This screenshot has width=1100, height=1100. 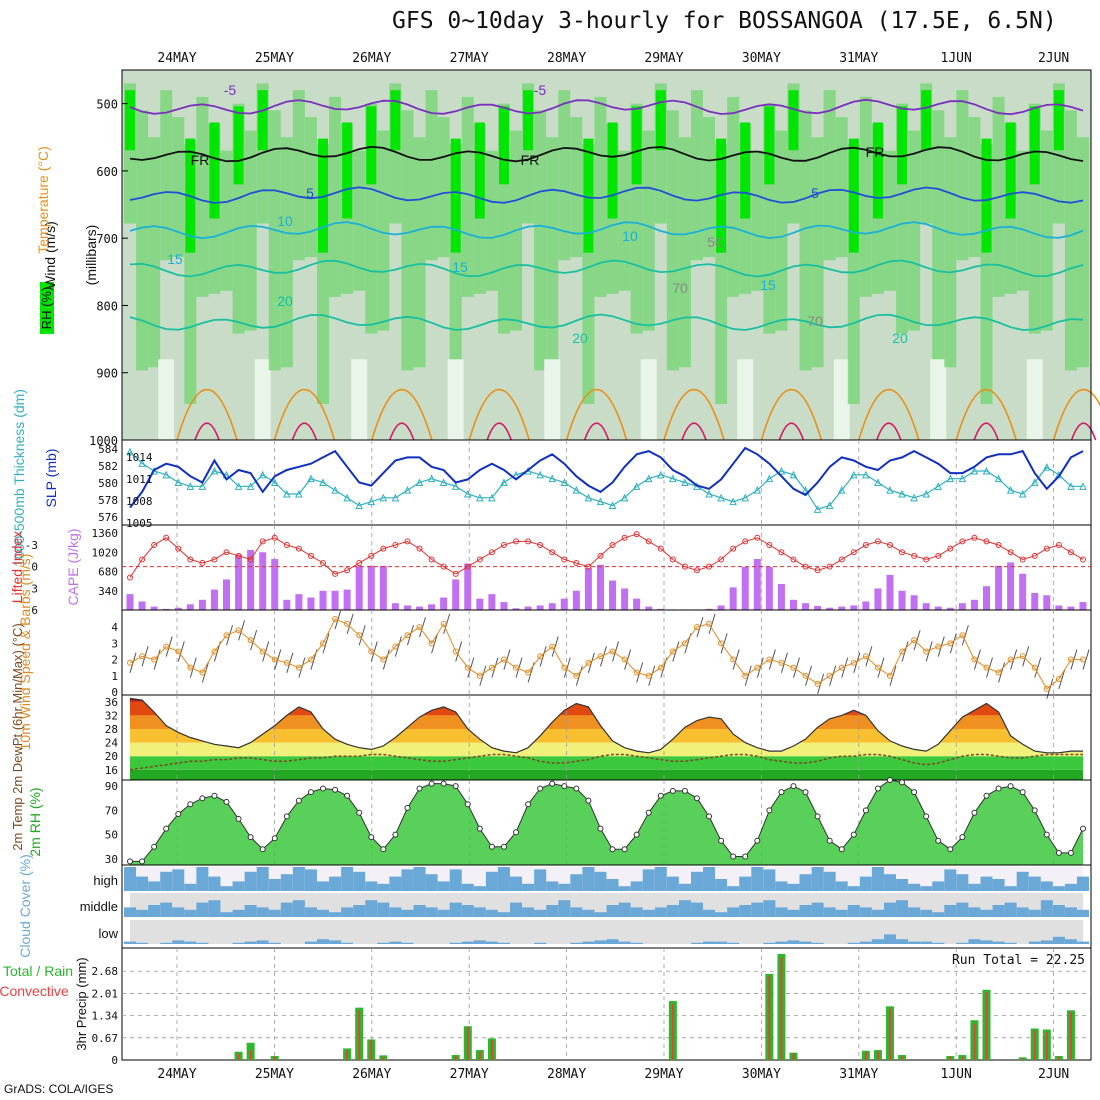 I want to click on contour-label: -5, so click(x=230, y=90).